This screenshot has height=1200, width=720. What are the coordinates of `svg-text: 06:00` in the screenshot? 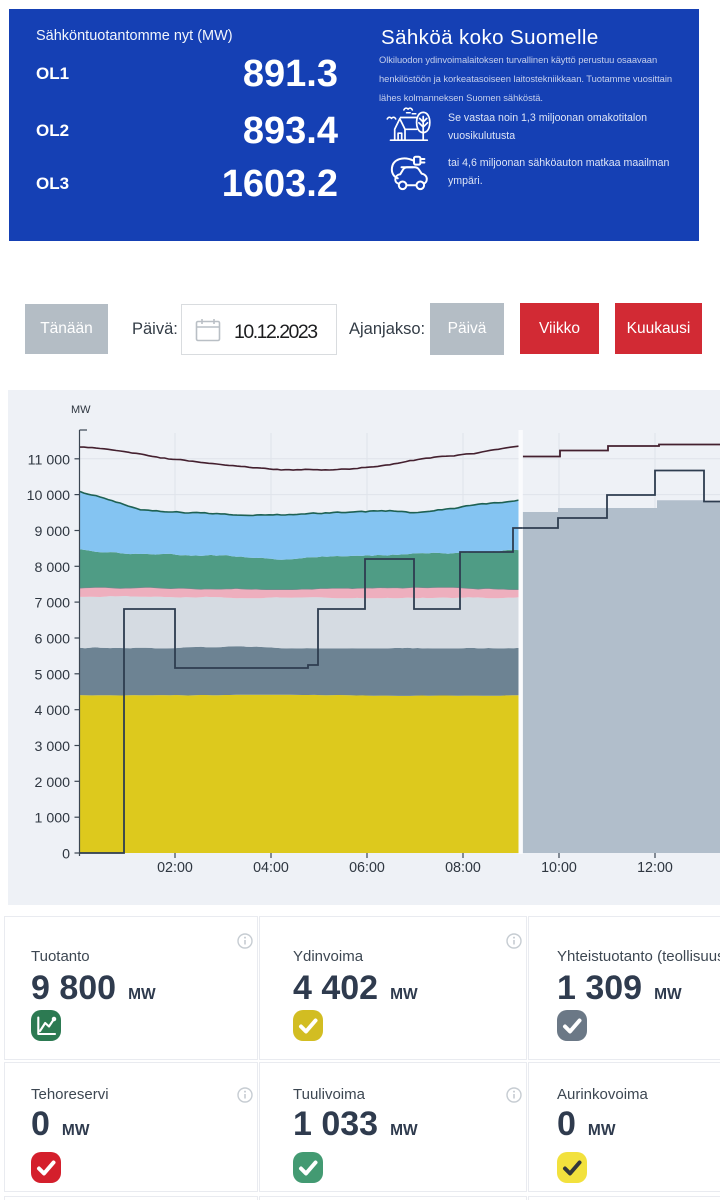 It's located at (367, 868).